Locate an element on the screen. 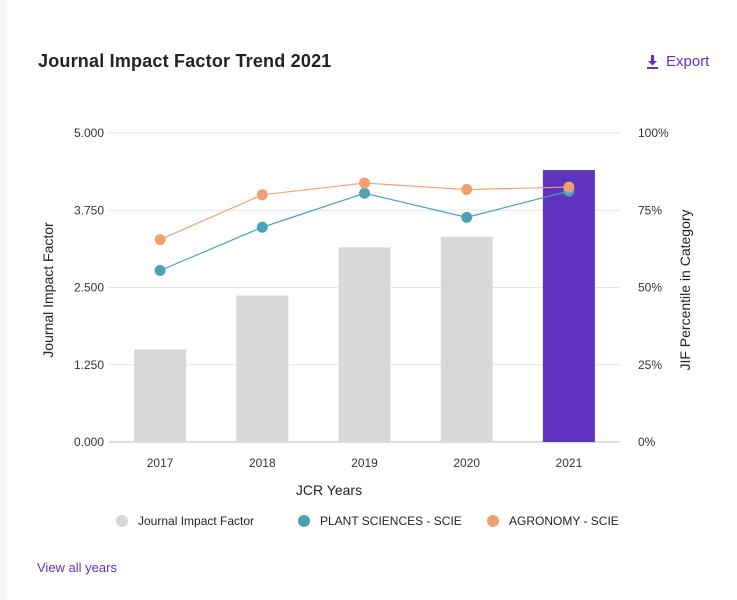 The image size is (737, 600). x-tick-label: 2020 is located at coordinates (466, 463).